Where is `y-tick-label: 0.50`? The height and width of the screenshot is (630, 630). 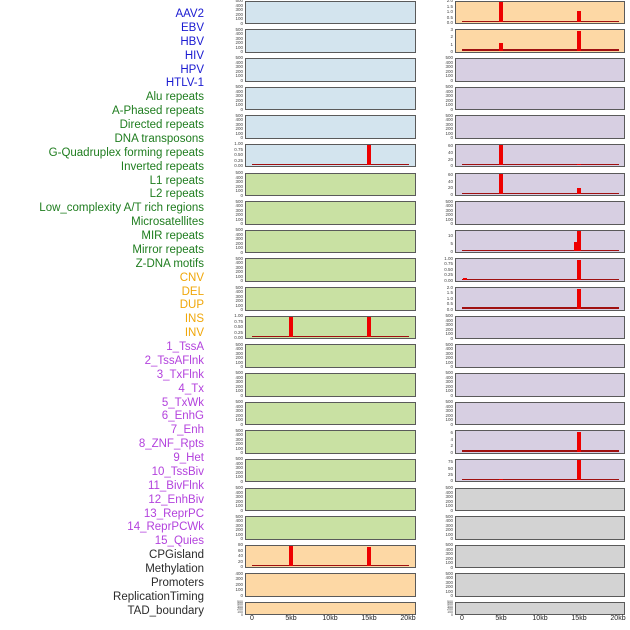 y-tick-label: 0.50 is located at coordinates (448, 269).